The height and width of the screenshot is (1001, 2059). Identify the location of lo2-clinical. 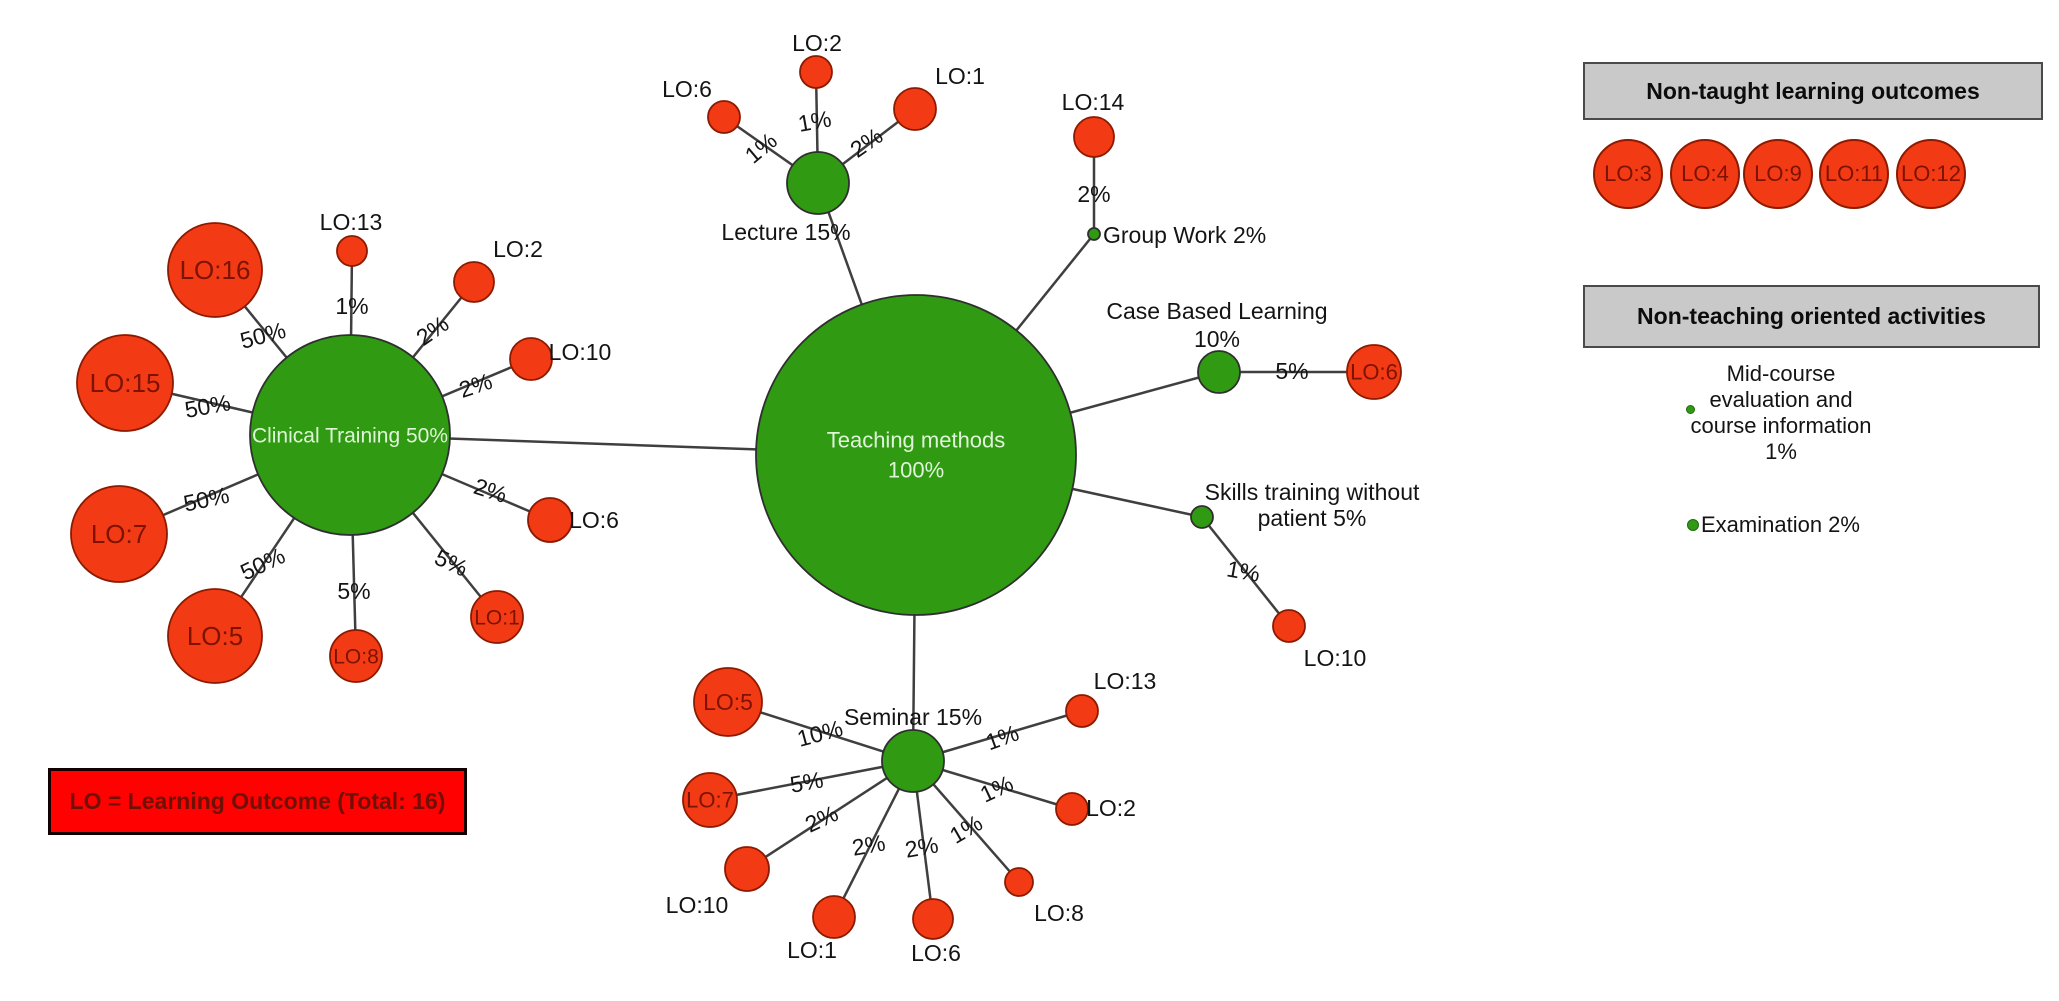
(474, 282).